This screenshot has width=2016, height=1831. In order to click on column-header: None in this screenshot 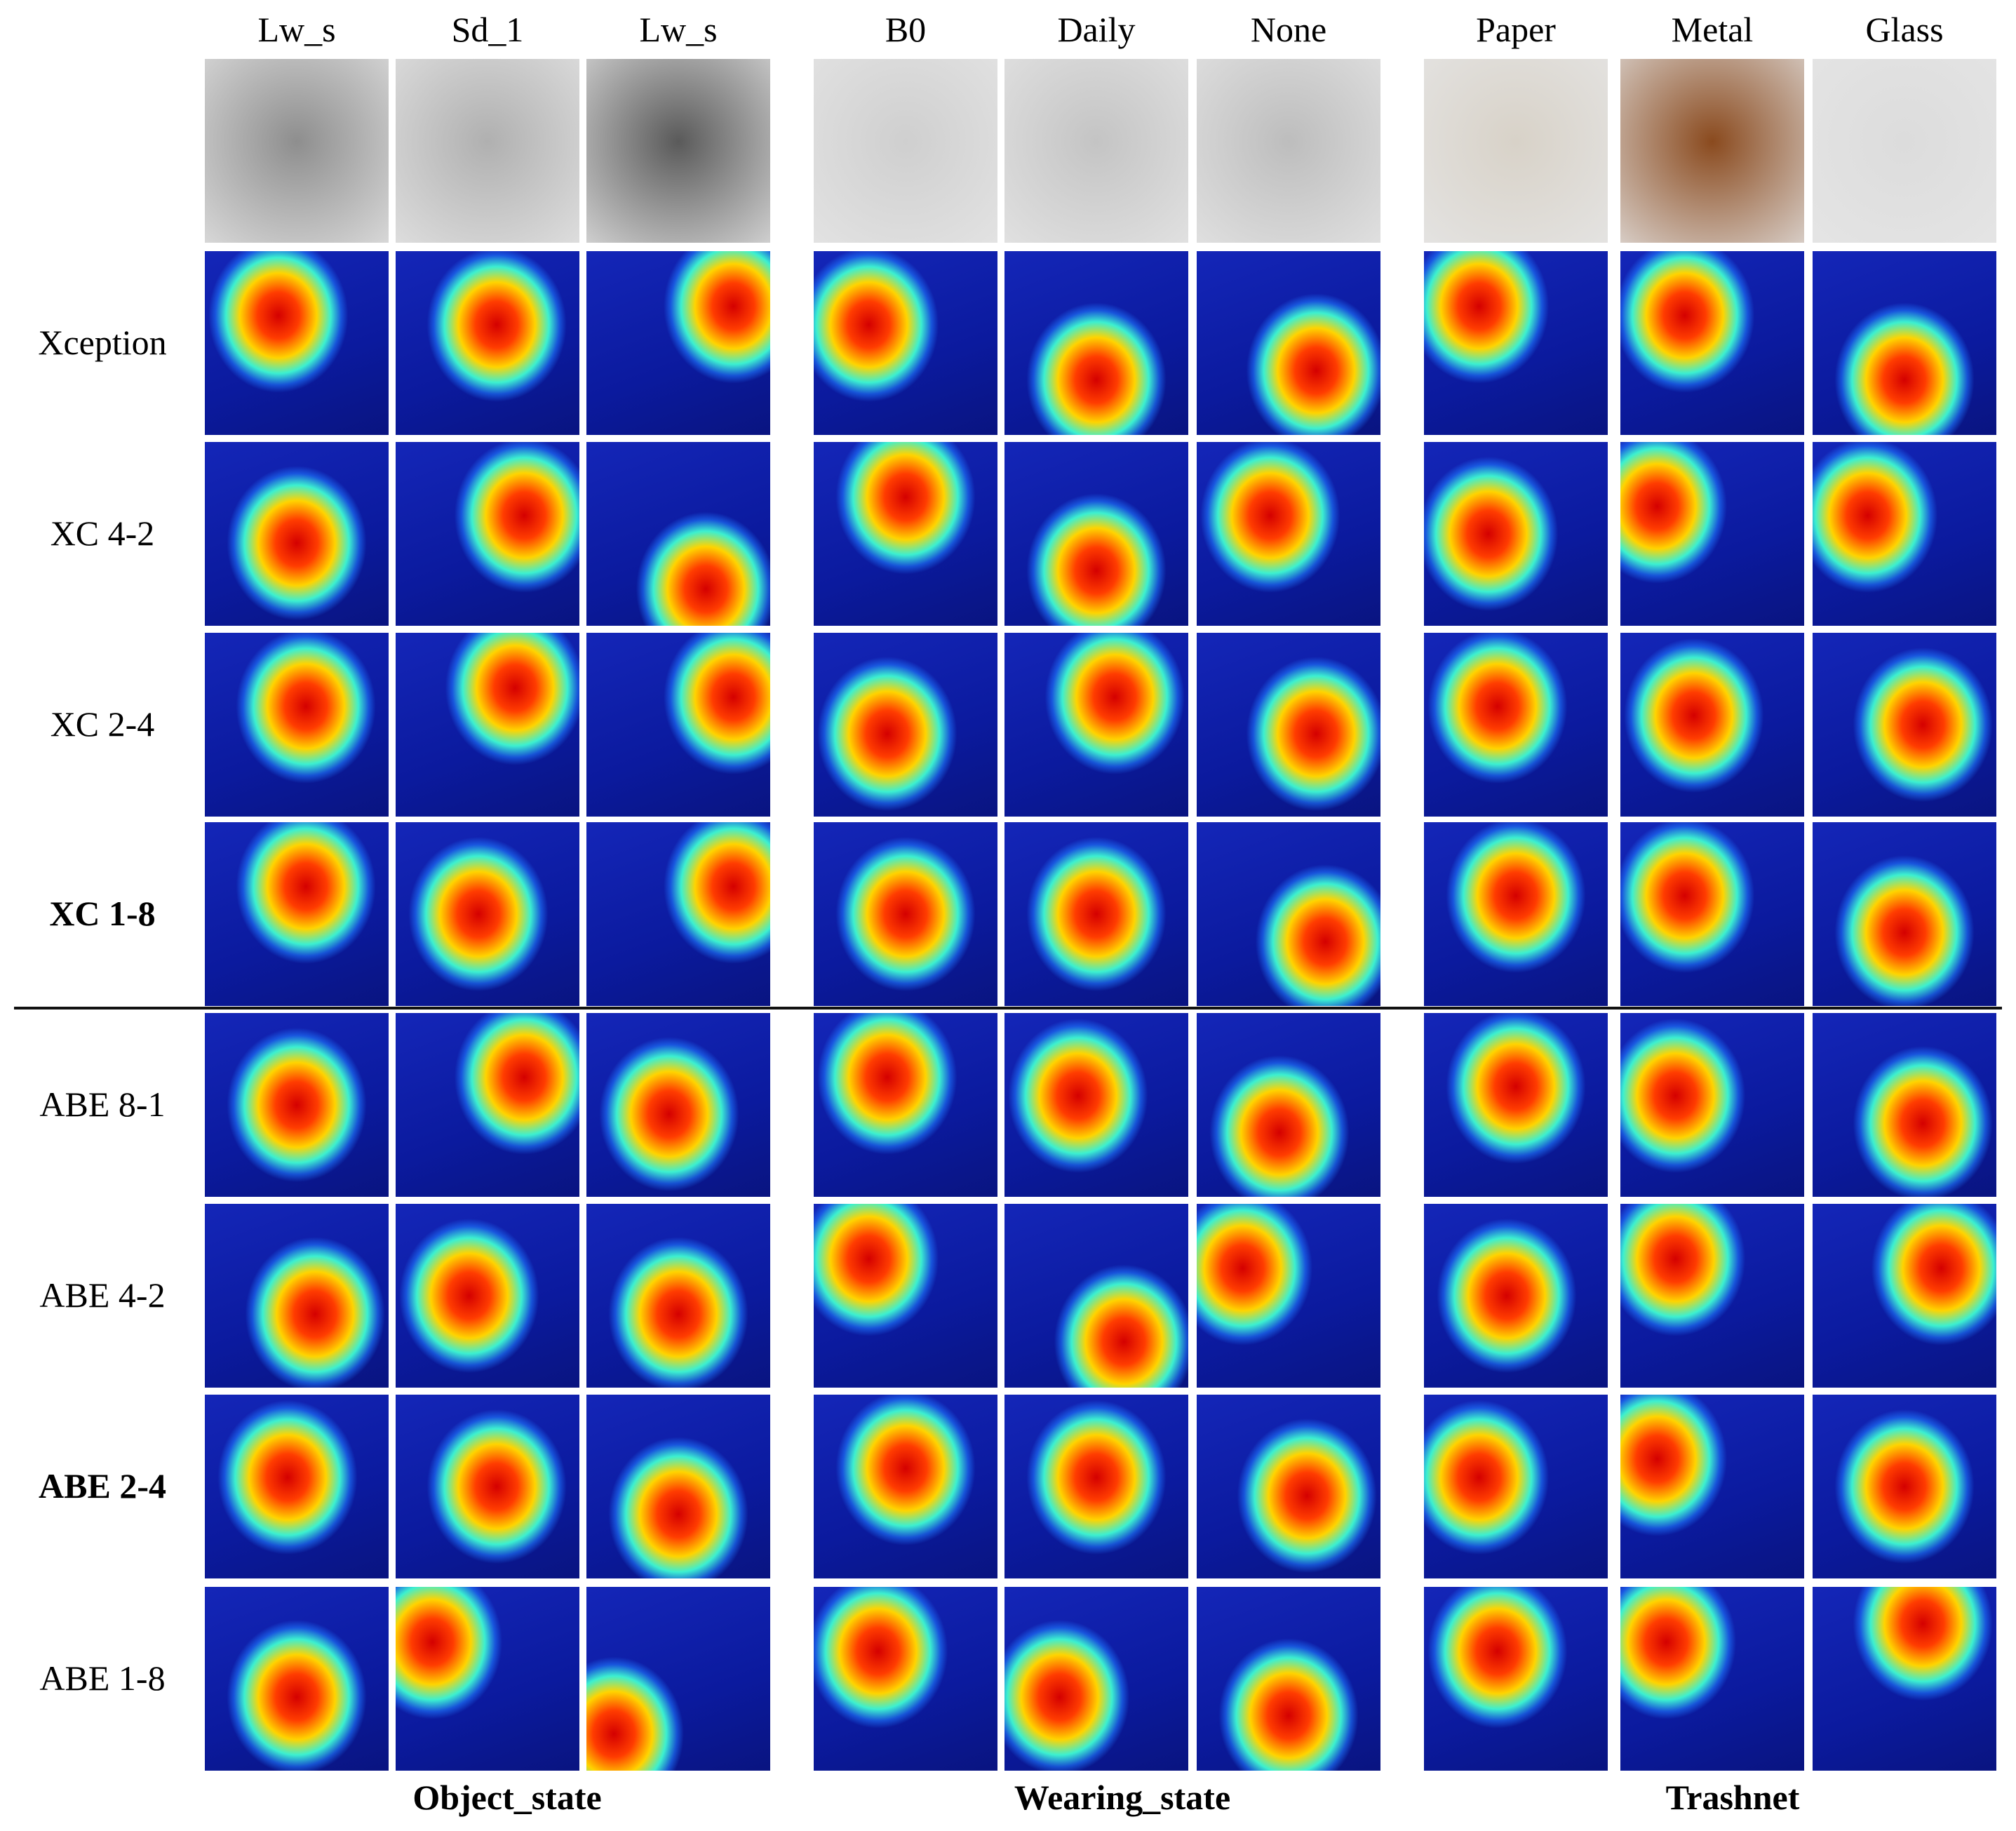, I will do `click(1289, 29)`.